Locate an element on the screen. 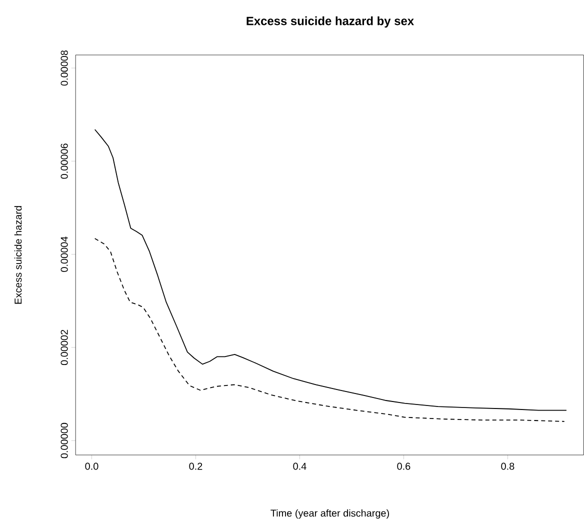 The height and width of the screenshot is (524, 584). x-tick-label: 0.2 is located at coordinates (195, 466).